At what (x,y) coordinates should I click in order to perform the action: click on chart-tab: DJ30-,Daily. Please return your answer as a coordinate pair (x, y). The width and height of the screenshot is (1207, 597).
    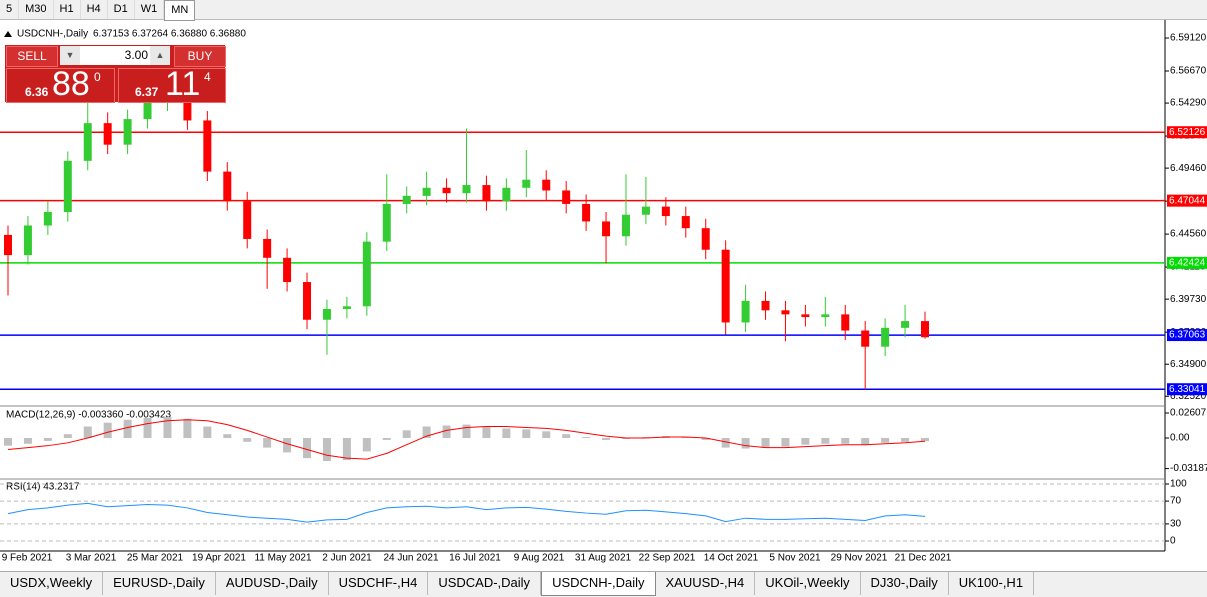
    Looking at the image, I should click on (905, 583).